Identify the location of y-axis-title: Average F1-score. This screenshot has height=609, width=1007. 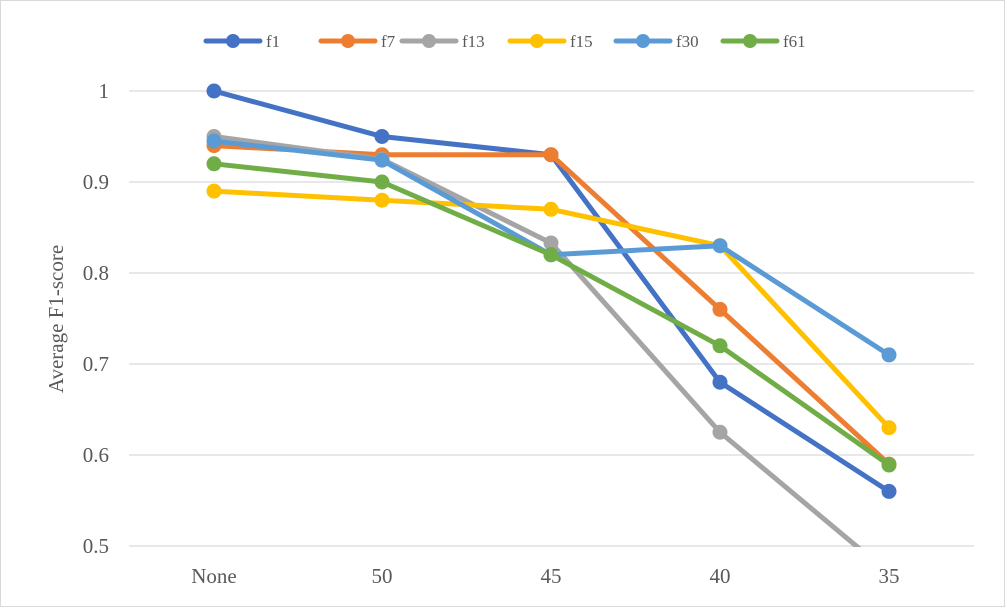
(56, 319).